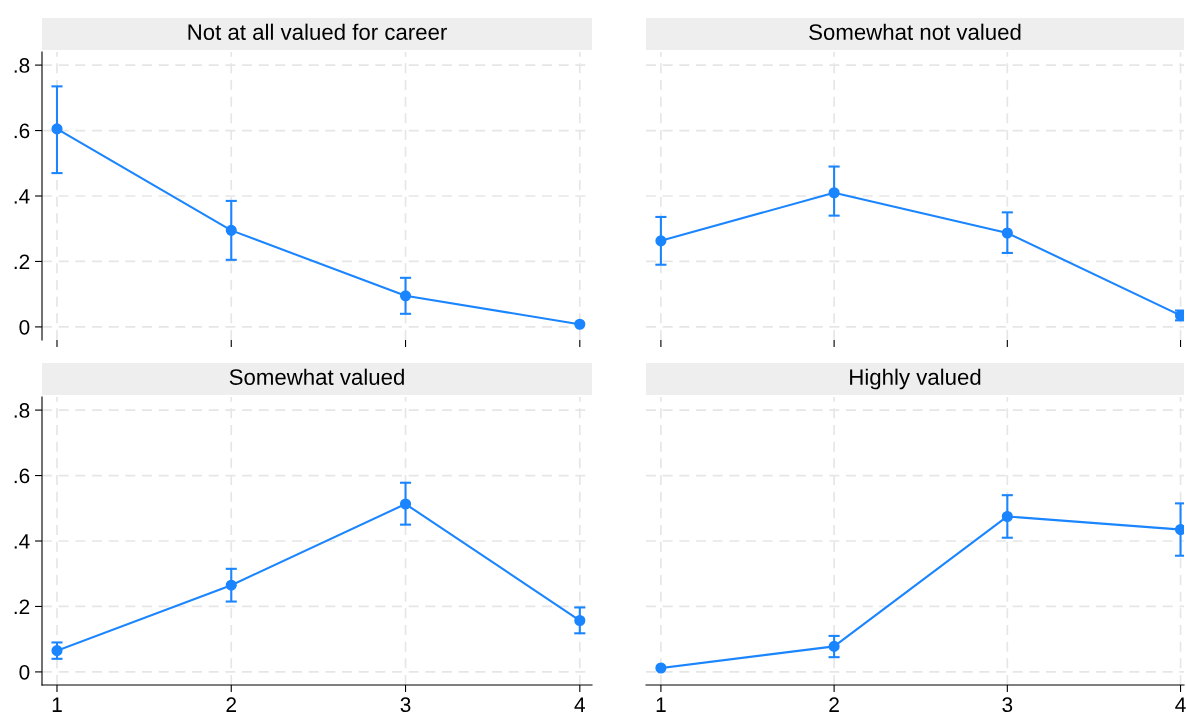 This screenshot has width=1186, height=723. What do you see at coordinates (316, 376) in the screenshot?
I see `chart-title: Somewhat valued` at bounding box center [316, 376].